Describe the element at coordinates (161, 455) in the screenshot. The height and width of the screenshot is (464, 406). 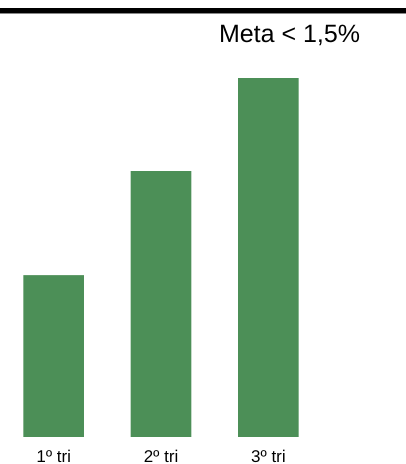
I see `x-tick-label: 2º tri` at that location.